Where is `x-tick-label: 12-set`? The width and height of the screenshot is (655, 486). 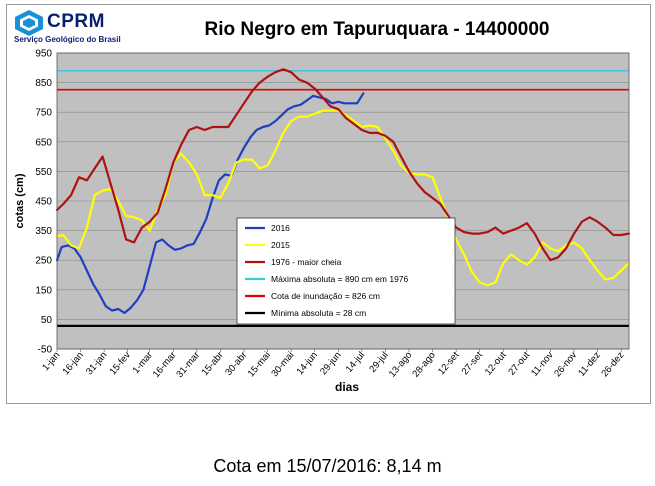 x-tick-label: 12-set is located at coordinates (449, 364).